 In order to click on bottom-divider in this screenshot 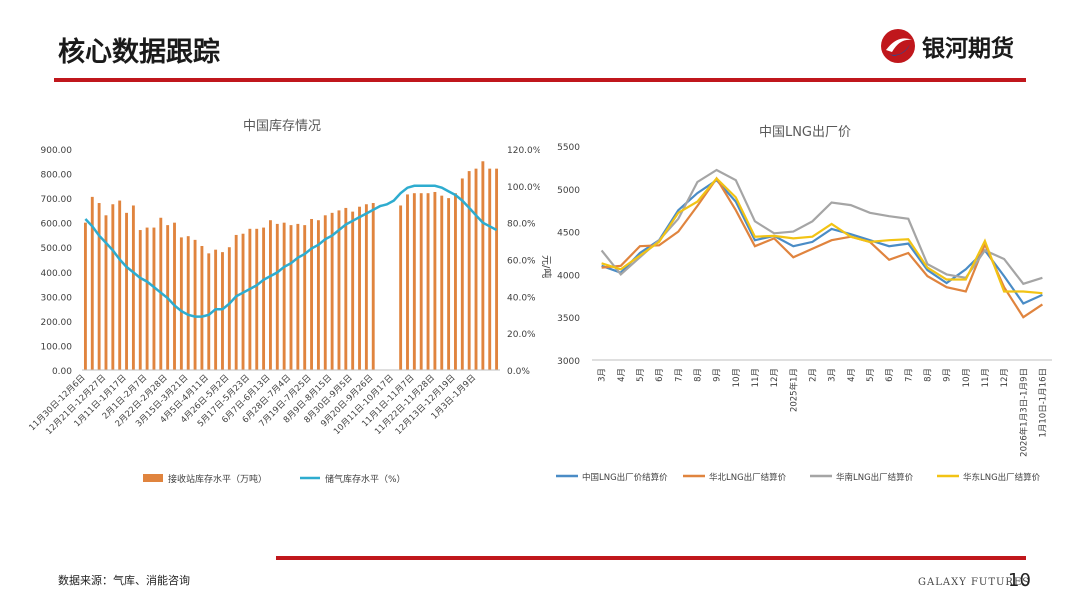, I will do `click(651, 558)`.